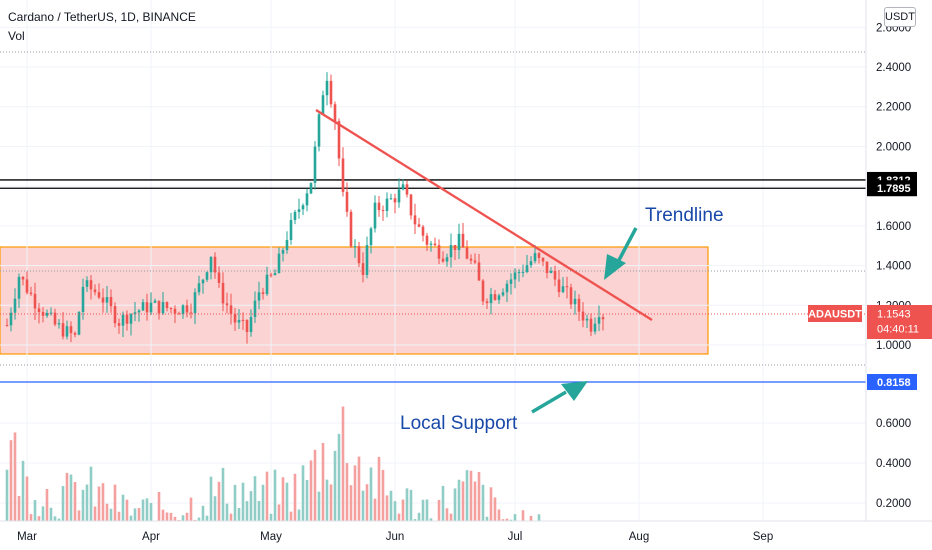 The image size is (932, 550). Describe the element at coordinates (271, 537) in the screenshot. I see `time-tick-label: May` at that location.